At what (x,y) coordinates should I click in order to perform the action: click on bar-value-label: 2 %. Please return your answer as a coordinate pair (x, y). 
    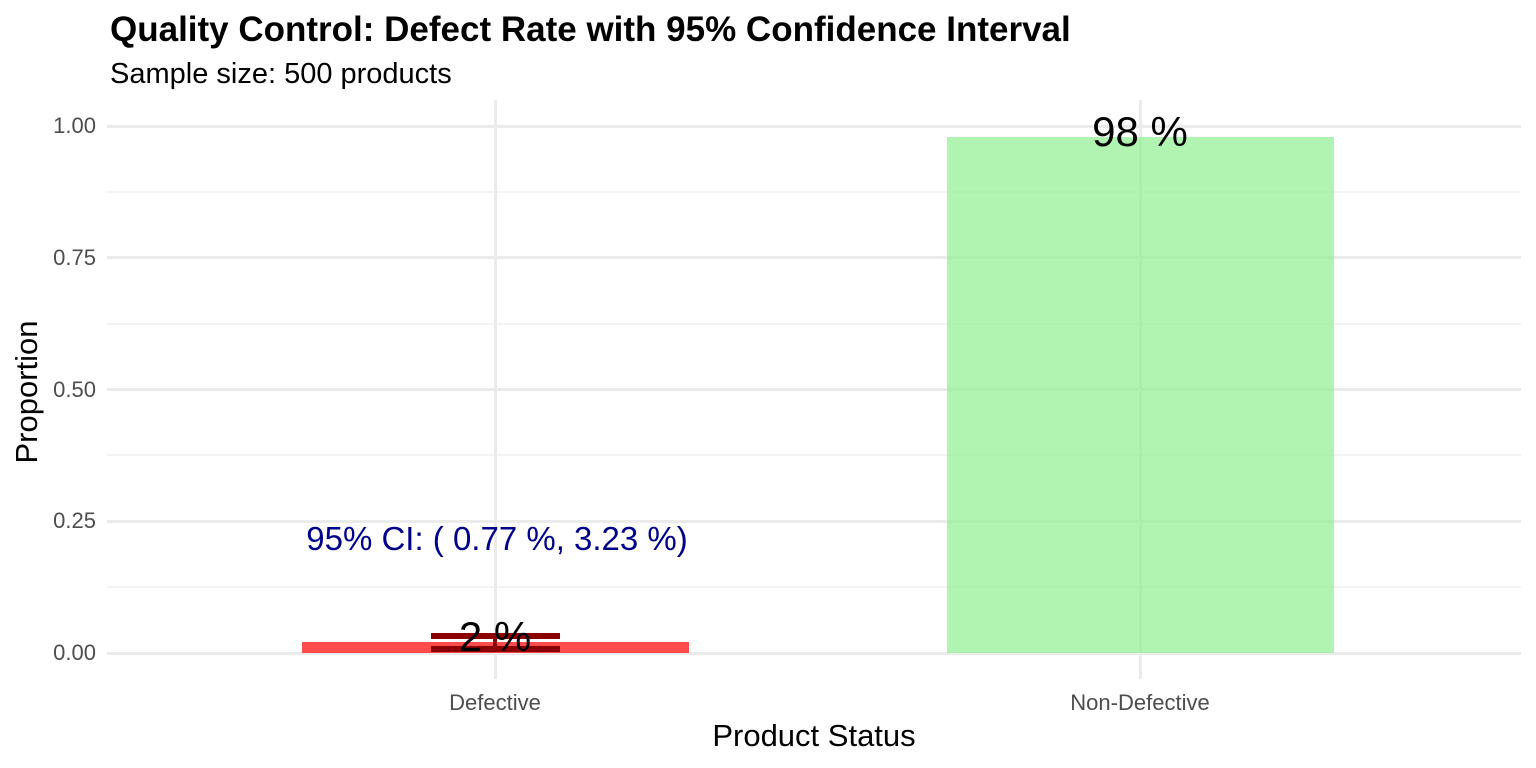
    Looking at the image, I should click on (495, 637).